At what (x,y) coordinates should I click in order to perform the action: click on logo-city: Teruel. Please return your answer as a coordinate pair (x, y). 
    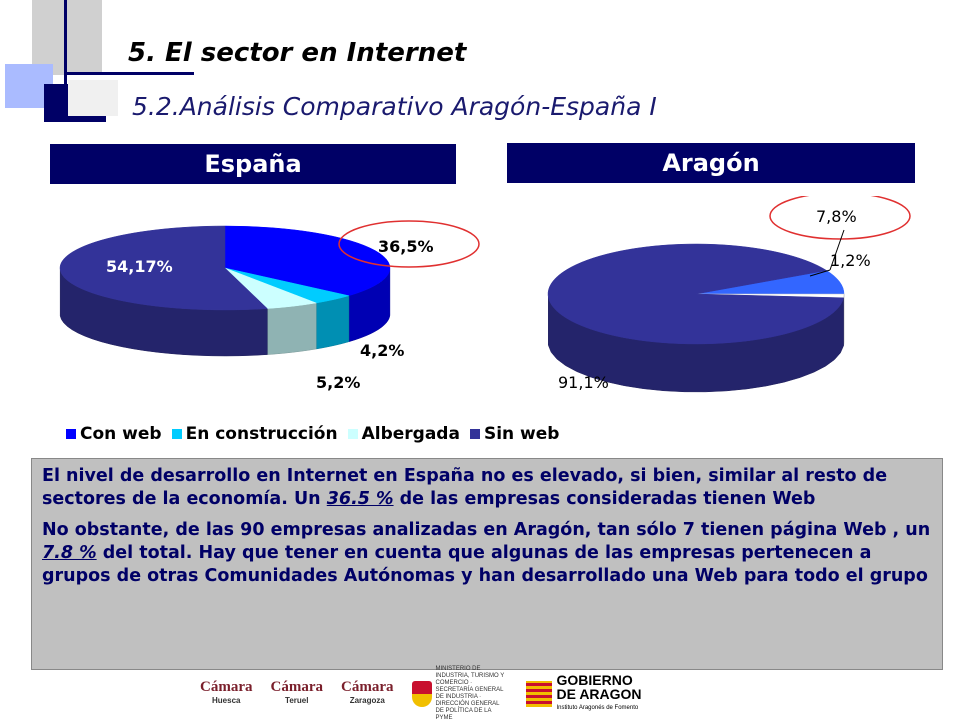
    Looking at the image, I should click on (297, 701).